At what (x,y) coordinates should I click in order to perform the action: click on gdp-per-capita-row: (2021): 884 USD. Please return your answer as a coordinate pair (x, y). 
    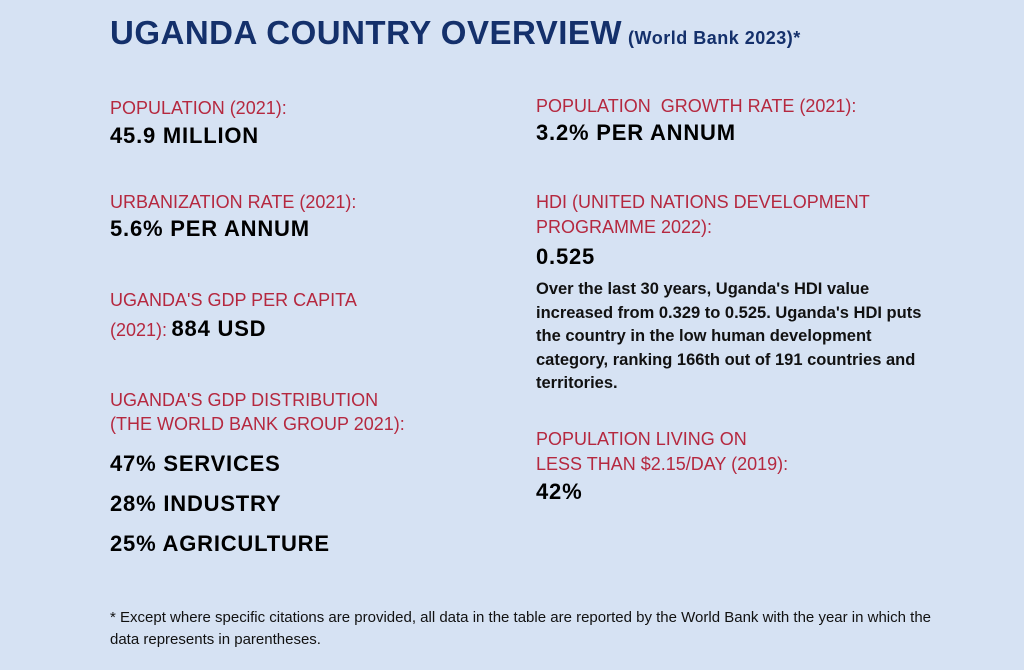
    Looking at the image, I should click on (188, 329).